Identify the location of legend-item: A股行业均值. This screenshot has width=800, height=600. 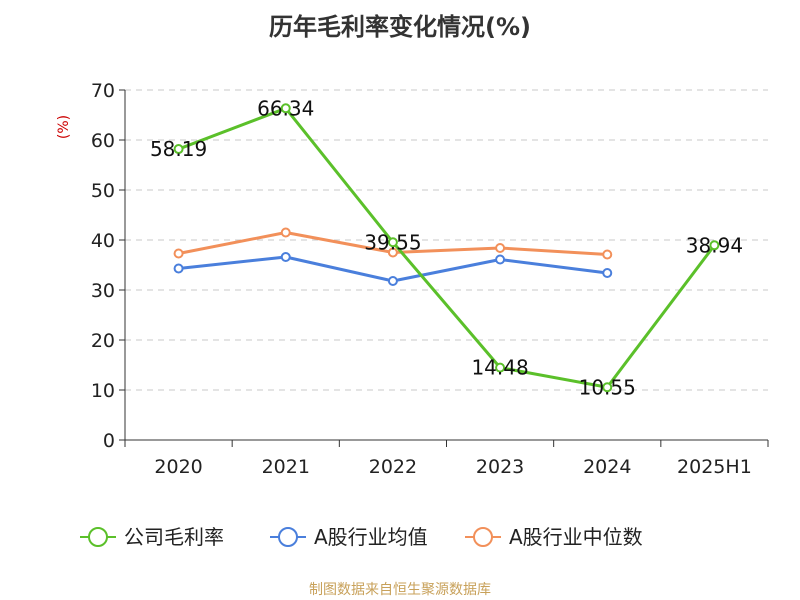
(349, 537).